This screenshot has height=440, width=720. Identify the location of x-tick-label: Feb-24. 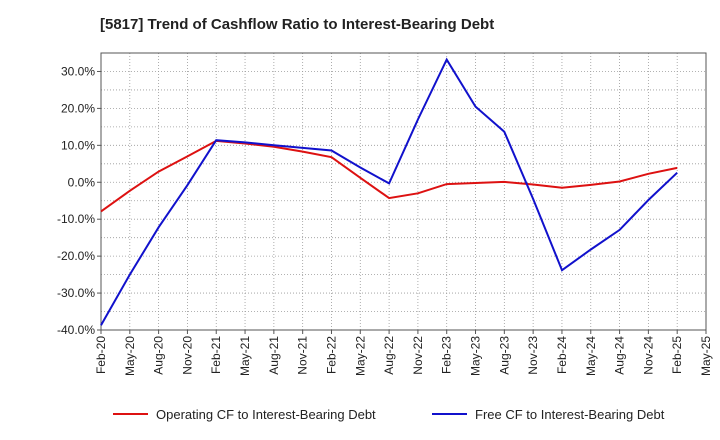
(562, 355).